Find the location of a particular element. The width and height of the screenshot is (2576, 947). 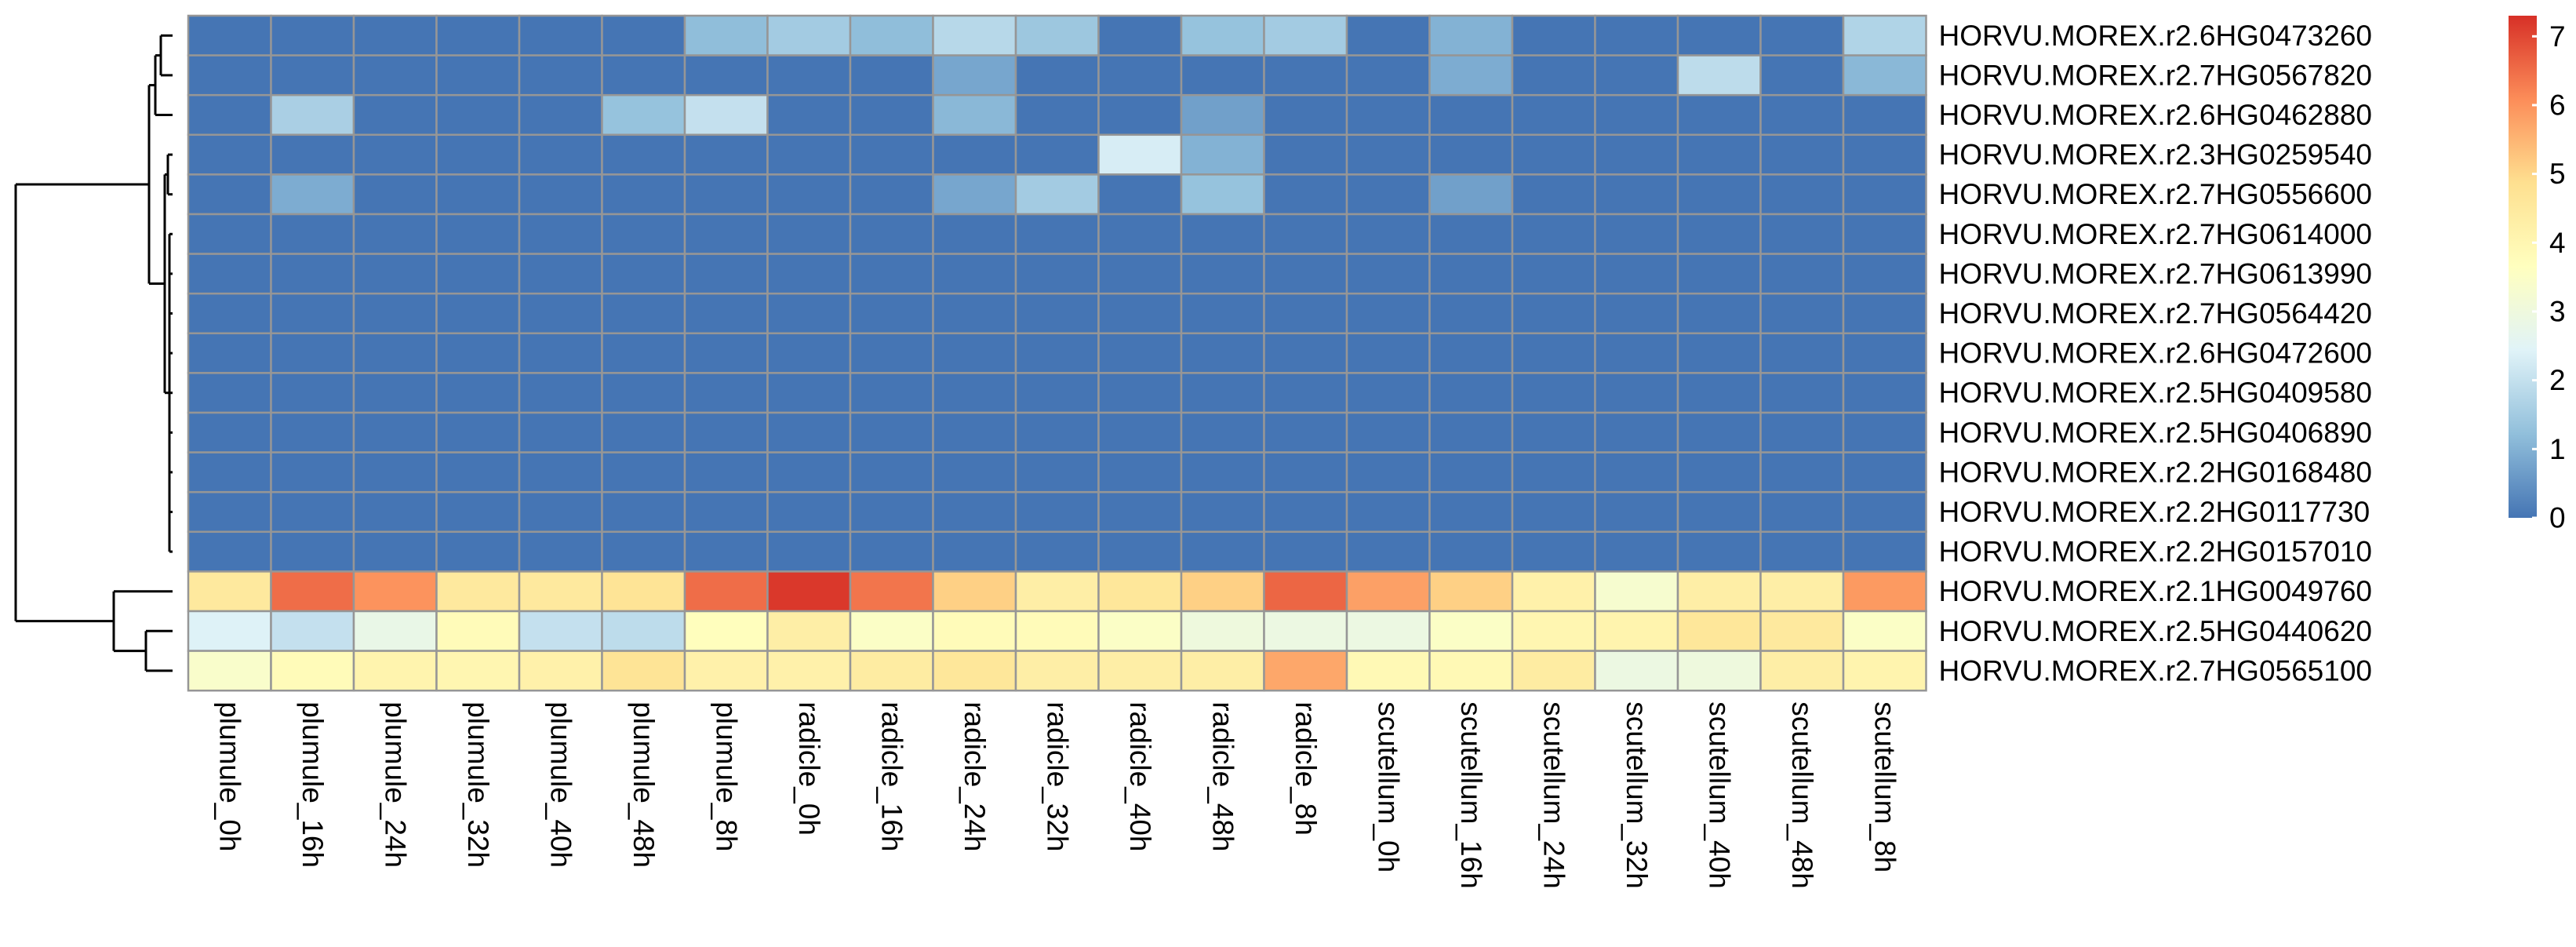

column-label: radicle_8h is located at coordinates (1306, 768).